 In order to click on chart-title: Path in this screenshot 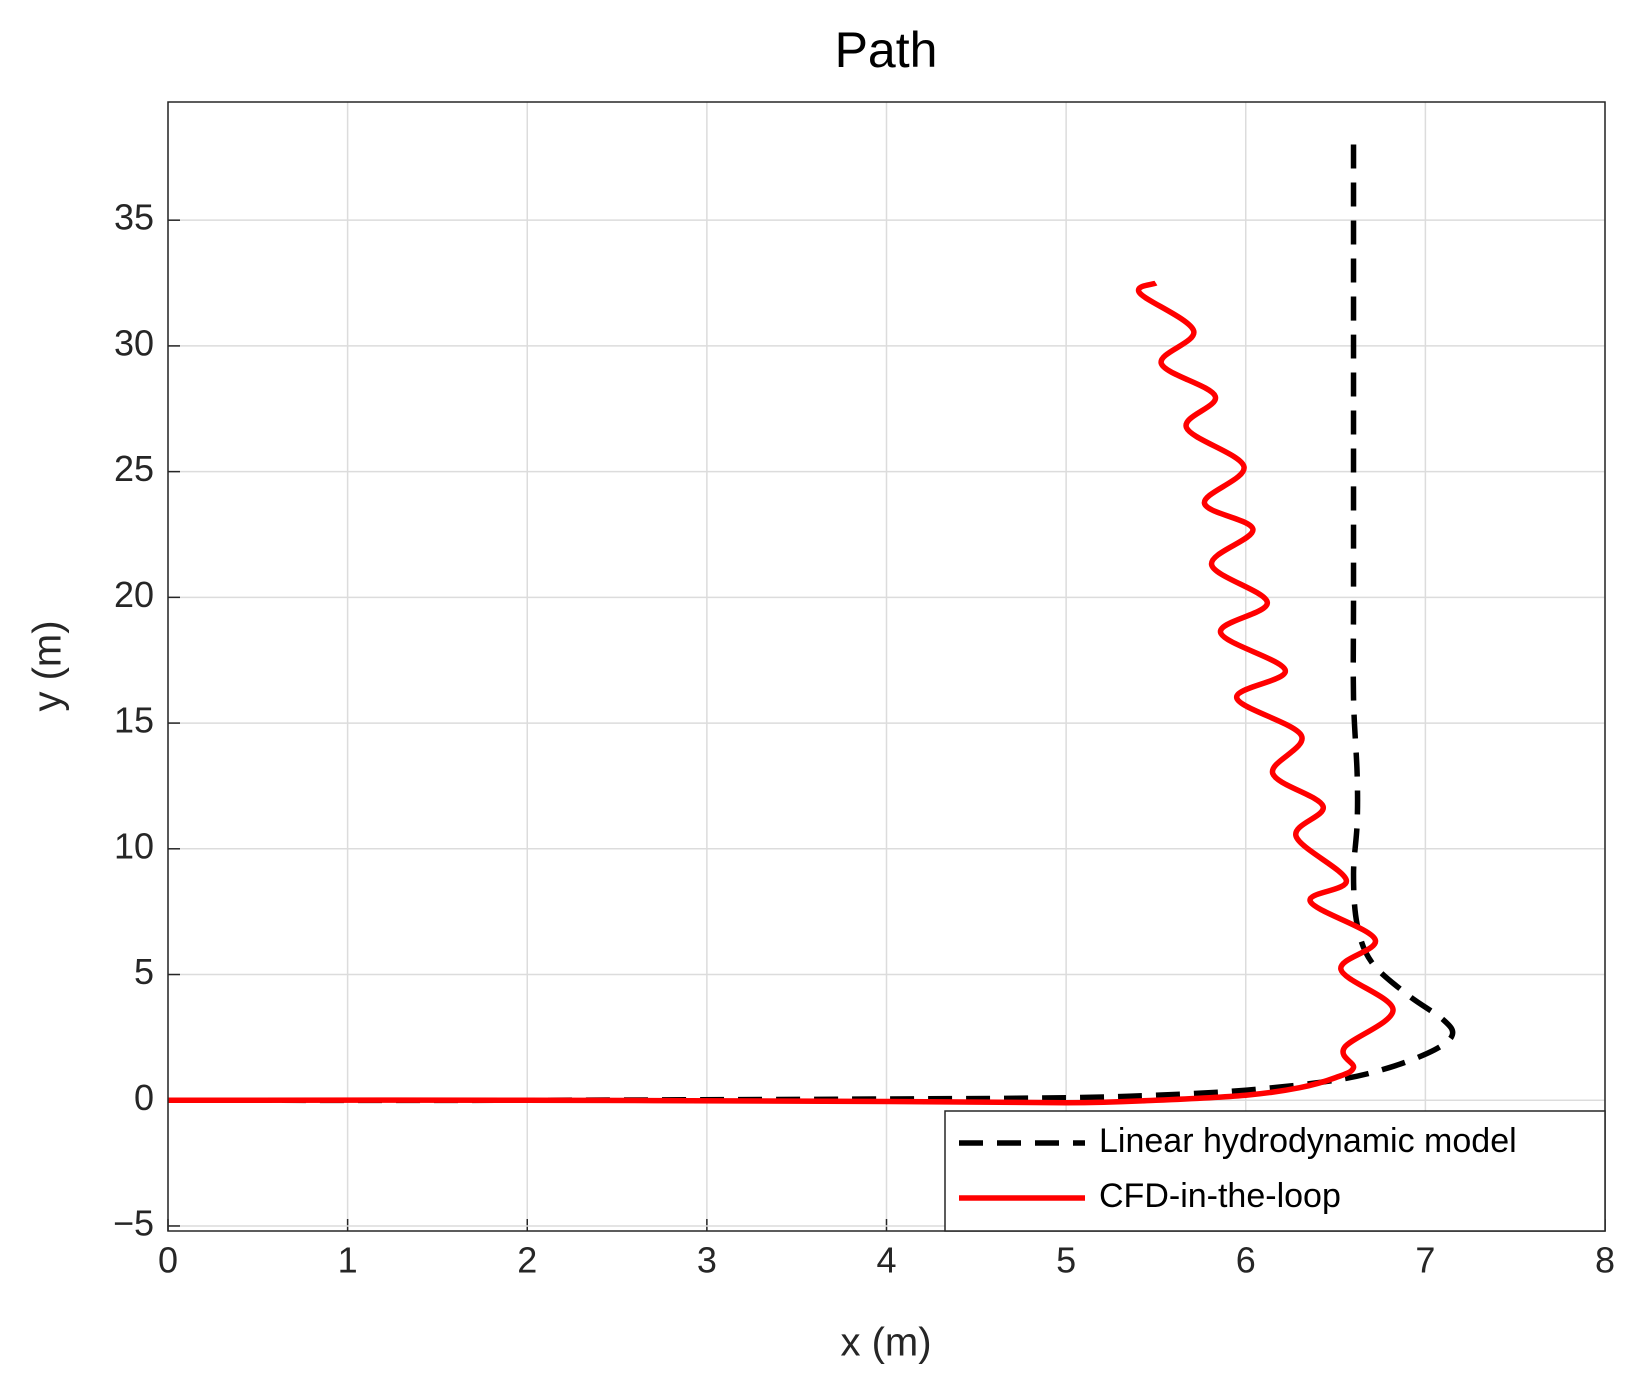, I will do `click(886, 50)`.